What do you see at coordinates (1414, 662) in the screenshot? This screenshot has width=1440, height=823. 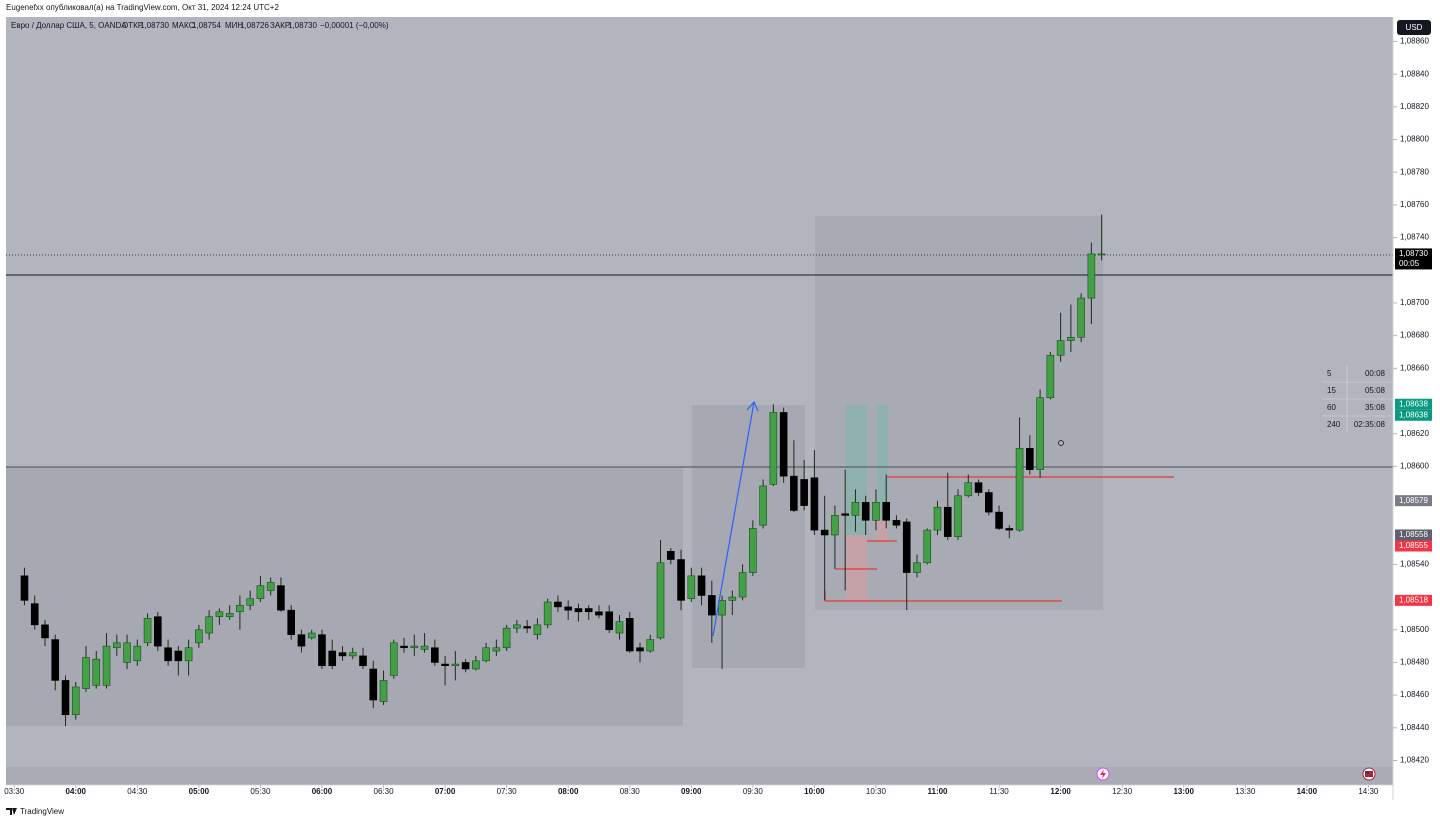 I see `y-tick-label: 1,08480` at bounding box center [1414, 662].